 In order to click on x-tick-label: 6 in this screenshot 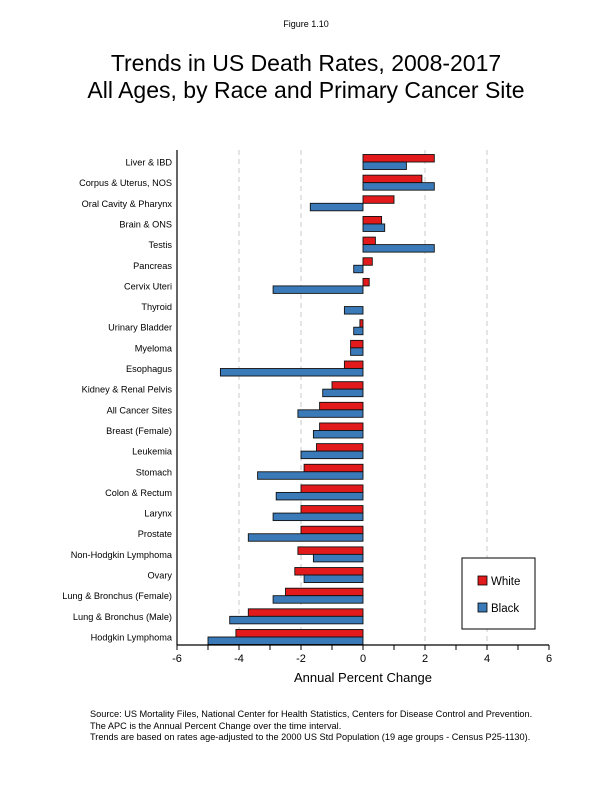, I will do `click(549, 659)`.